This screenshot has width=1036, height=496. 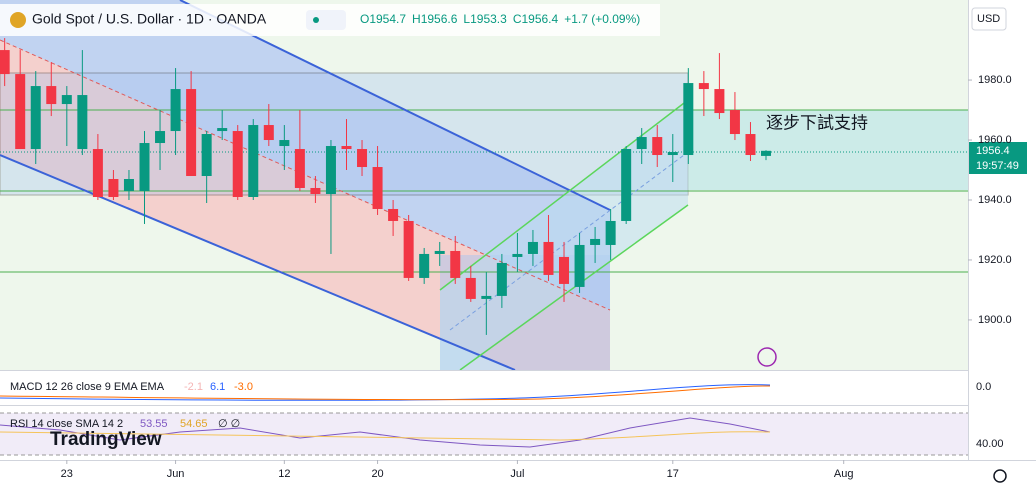 What do you see at coordinates (1002, 248) in the screenshot?
I see `price-axis` at bounding box center [1002, 248].